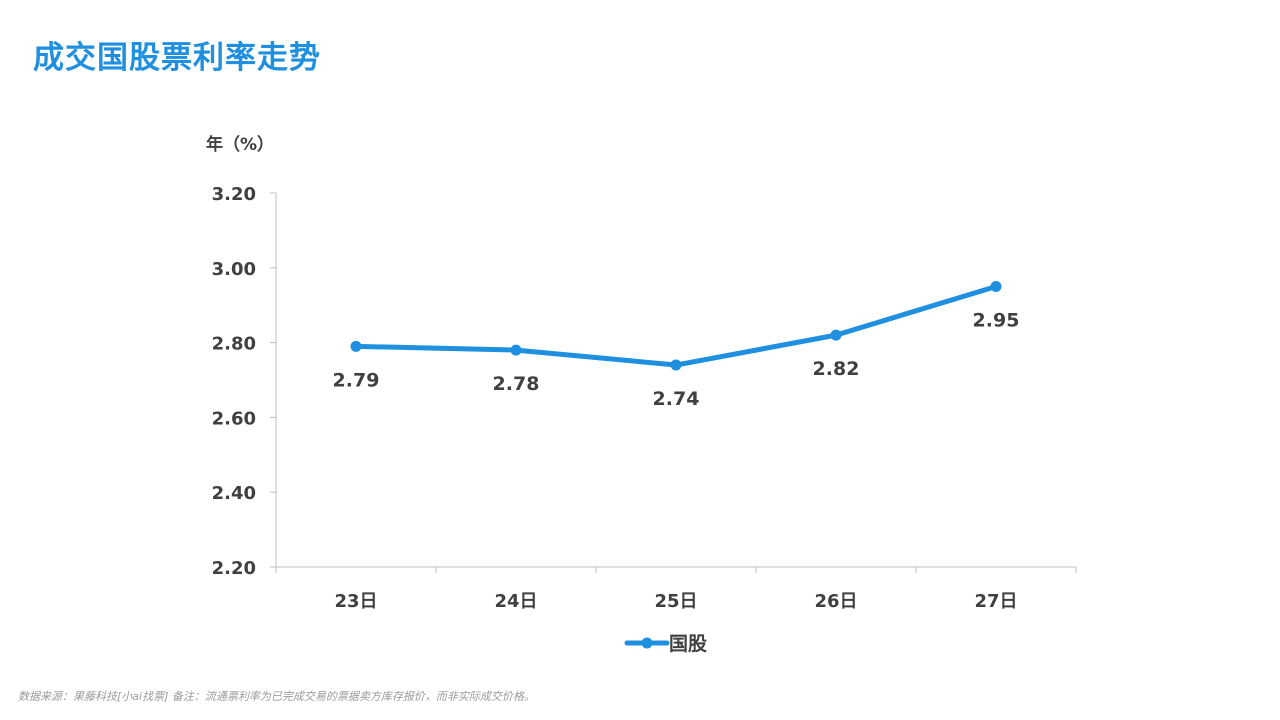 The height and width of the screenshot is (720, 1280). I want to click on data-label: 2.78, so click(516, 384).